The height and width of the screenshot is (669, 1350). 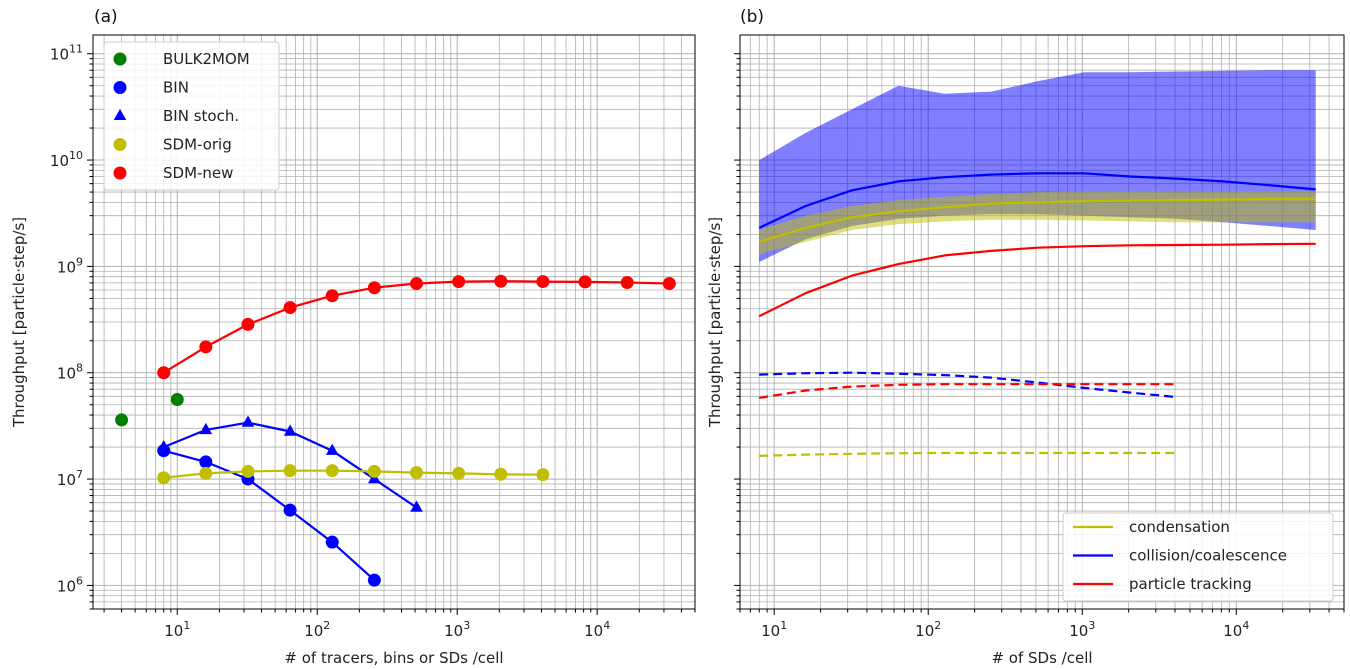 What do you see at coordinates (752, 17) in the screenshot?
I see `panel-b-label: (b)` at bounding box center [752, 17].